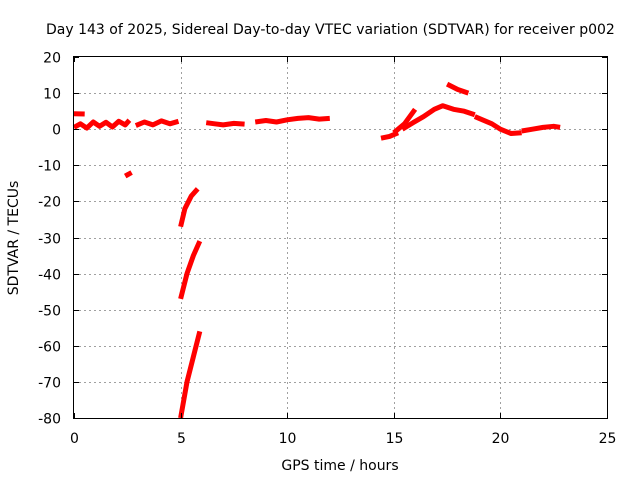 This screenshot has width=640, height=480. I want to click on y-tick-label: -30, so click(49, 240).